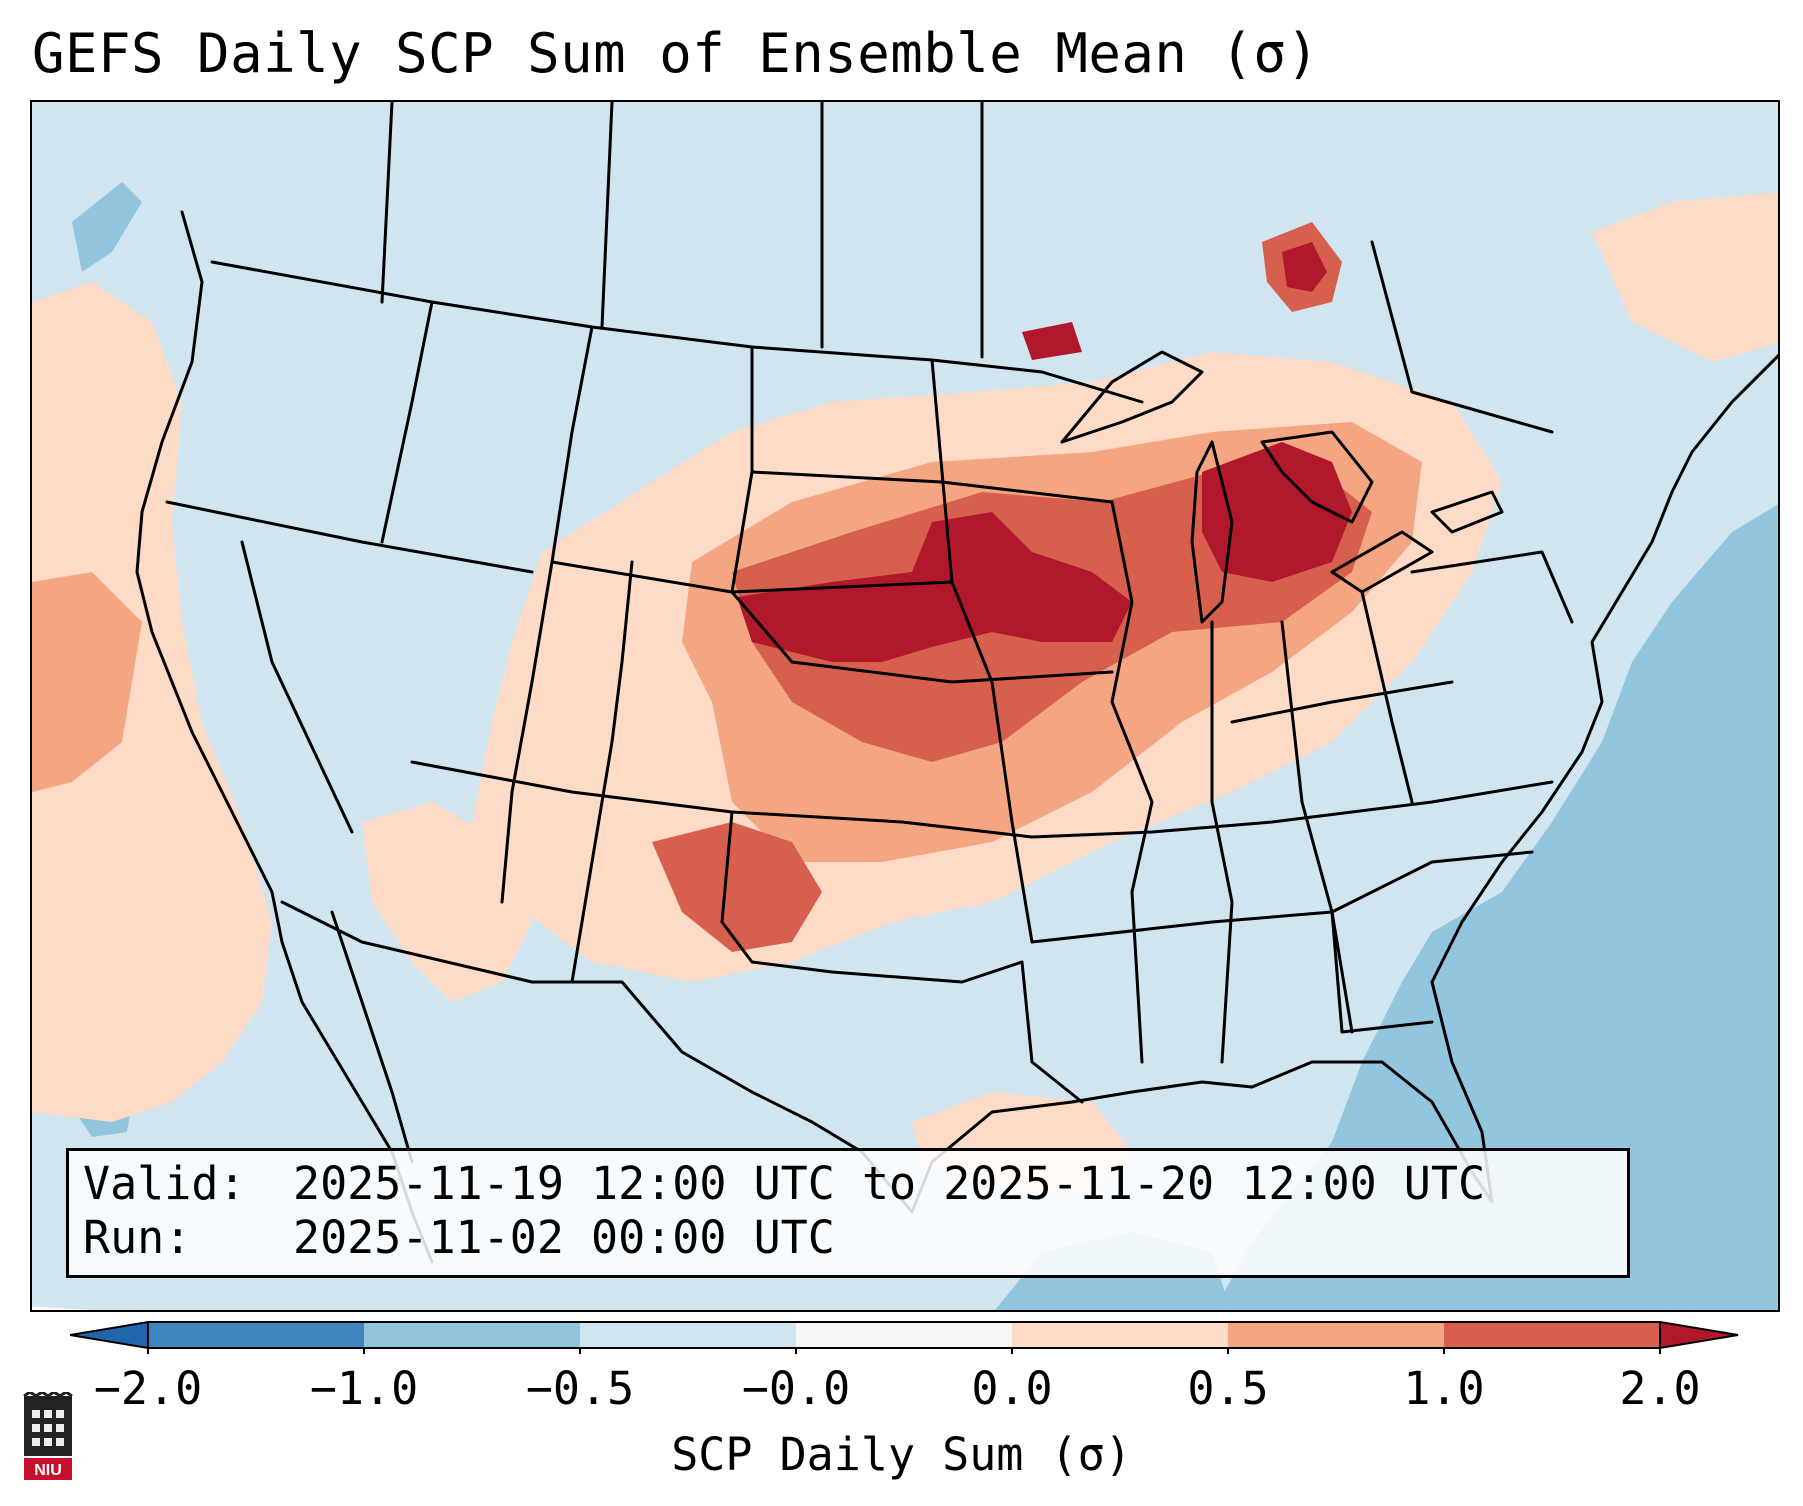  I want to click on oklahoma-strong-patch, so click(737, 887).